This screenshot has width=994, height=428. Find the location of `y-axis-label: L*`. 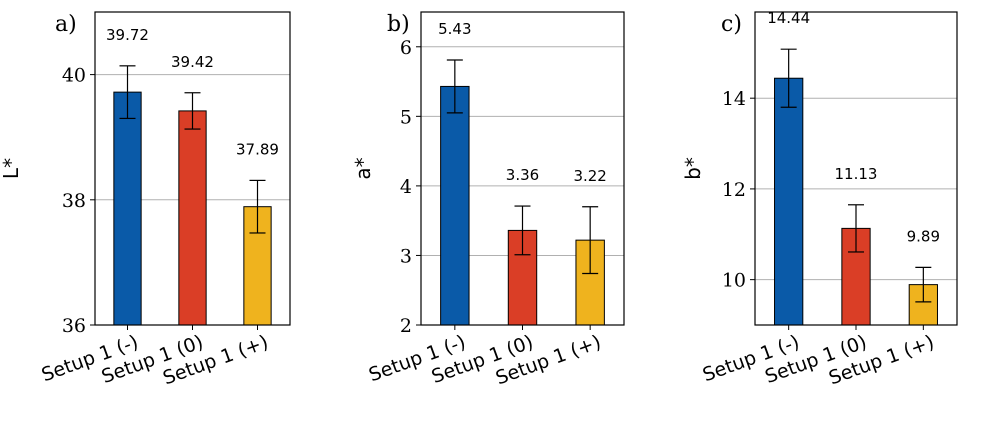

y-axis-label: L* is located at coordinates (11, 168).